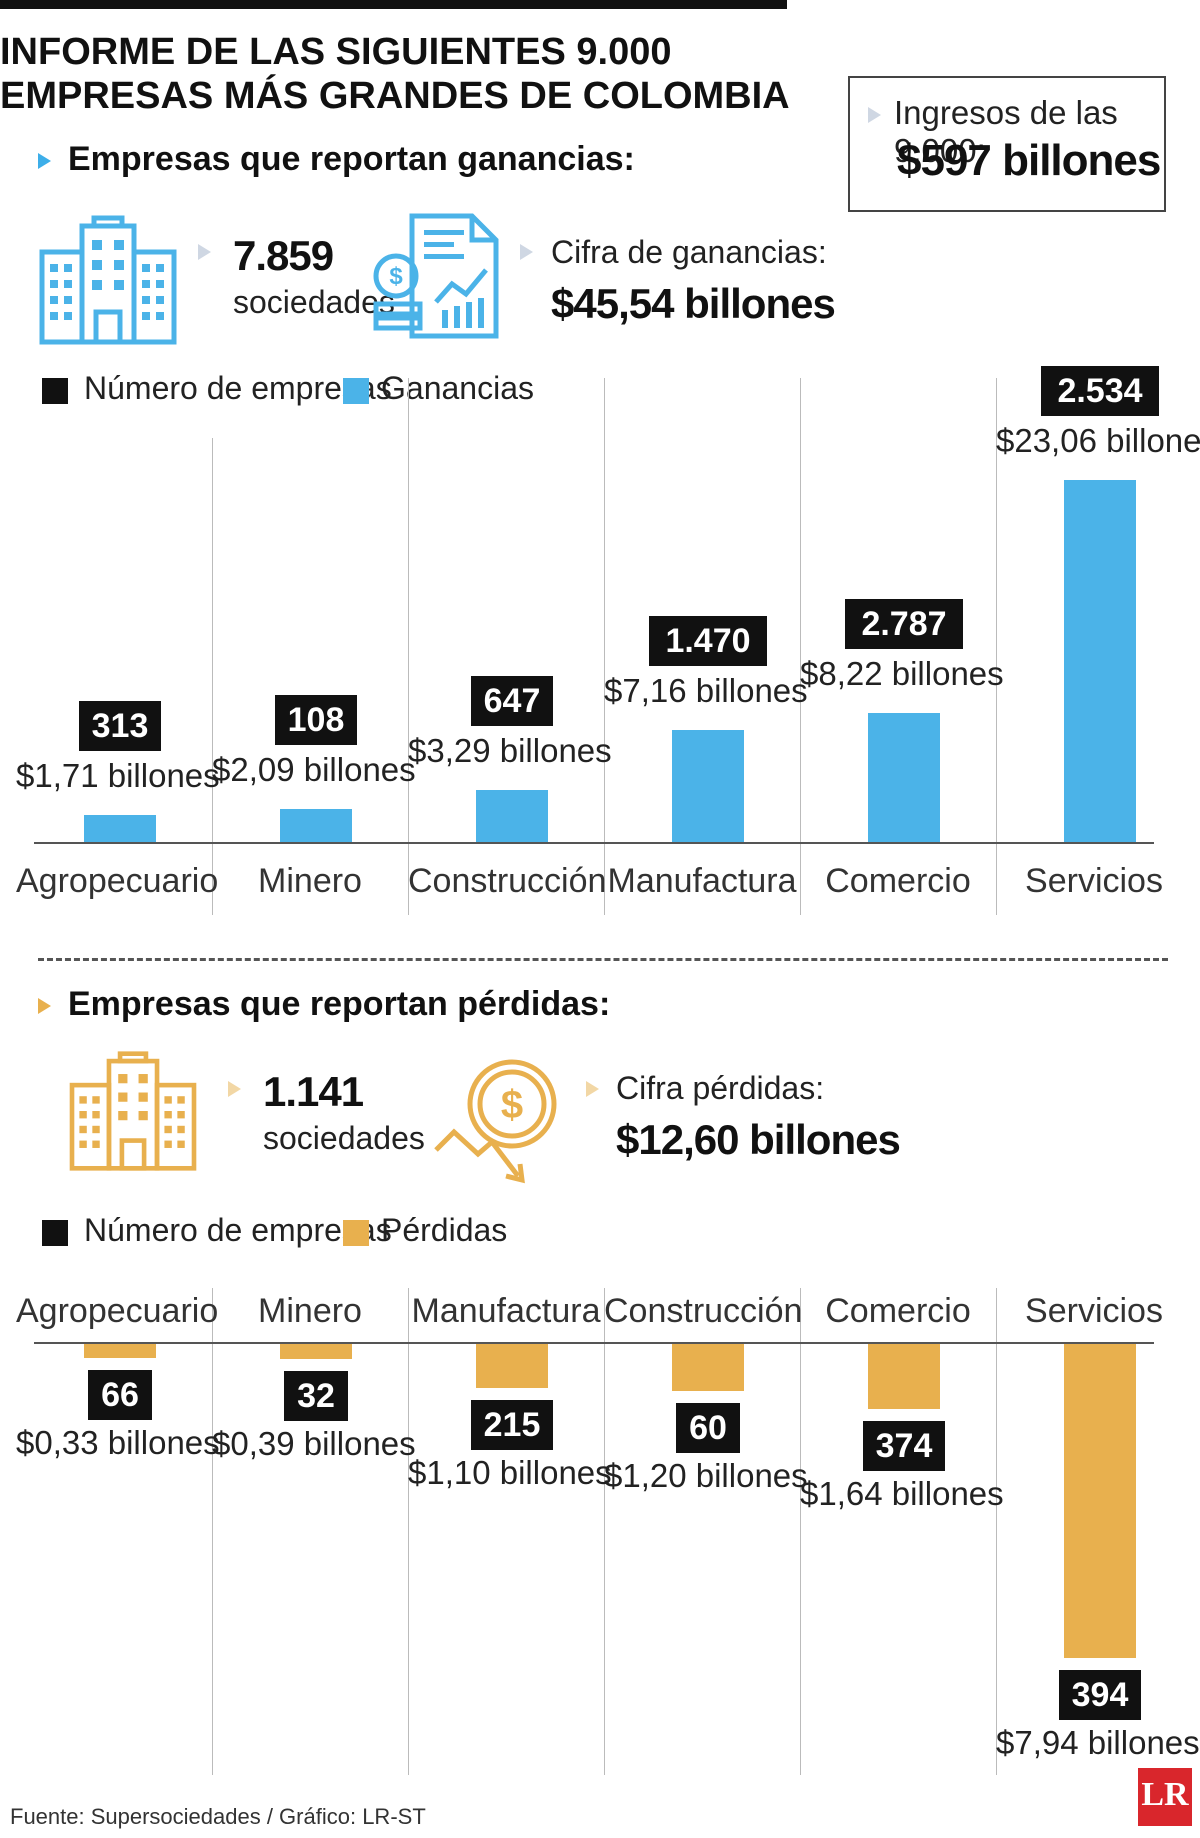 This screenshot has height=1838, width=1200. What do you see at coordinates (313, 1091) in the screenshot?
I see `perdidas-count: 1.141` at bounding box center [313, 1091].